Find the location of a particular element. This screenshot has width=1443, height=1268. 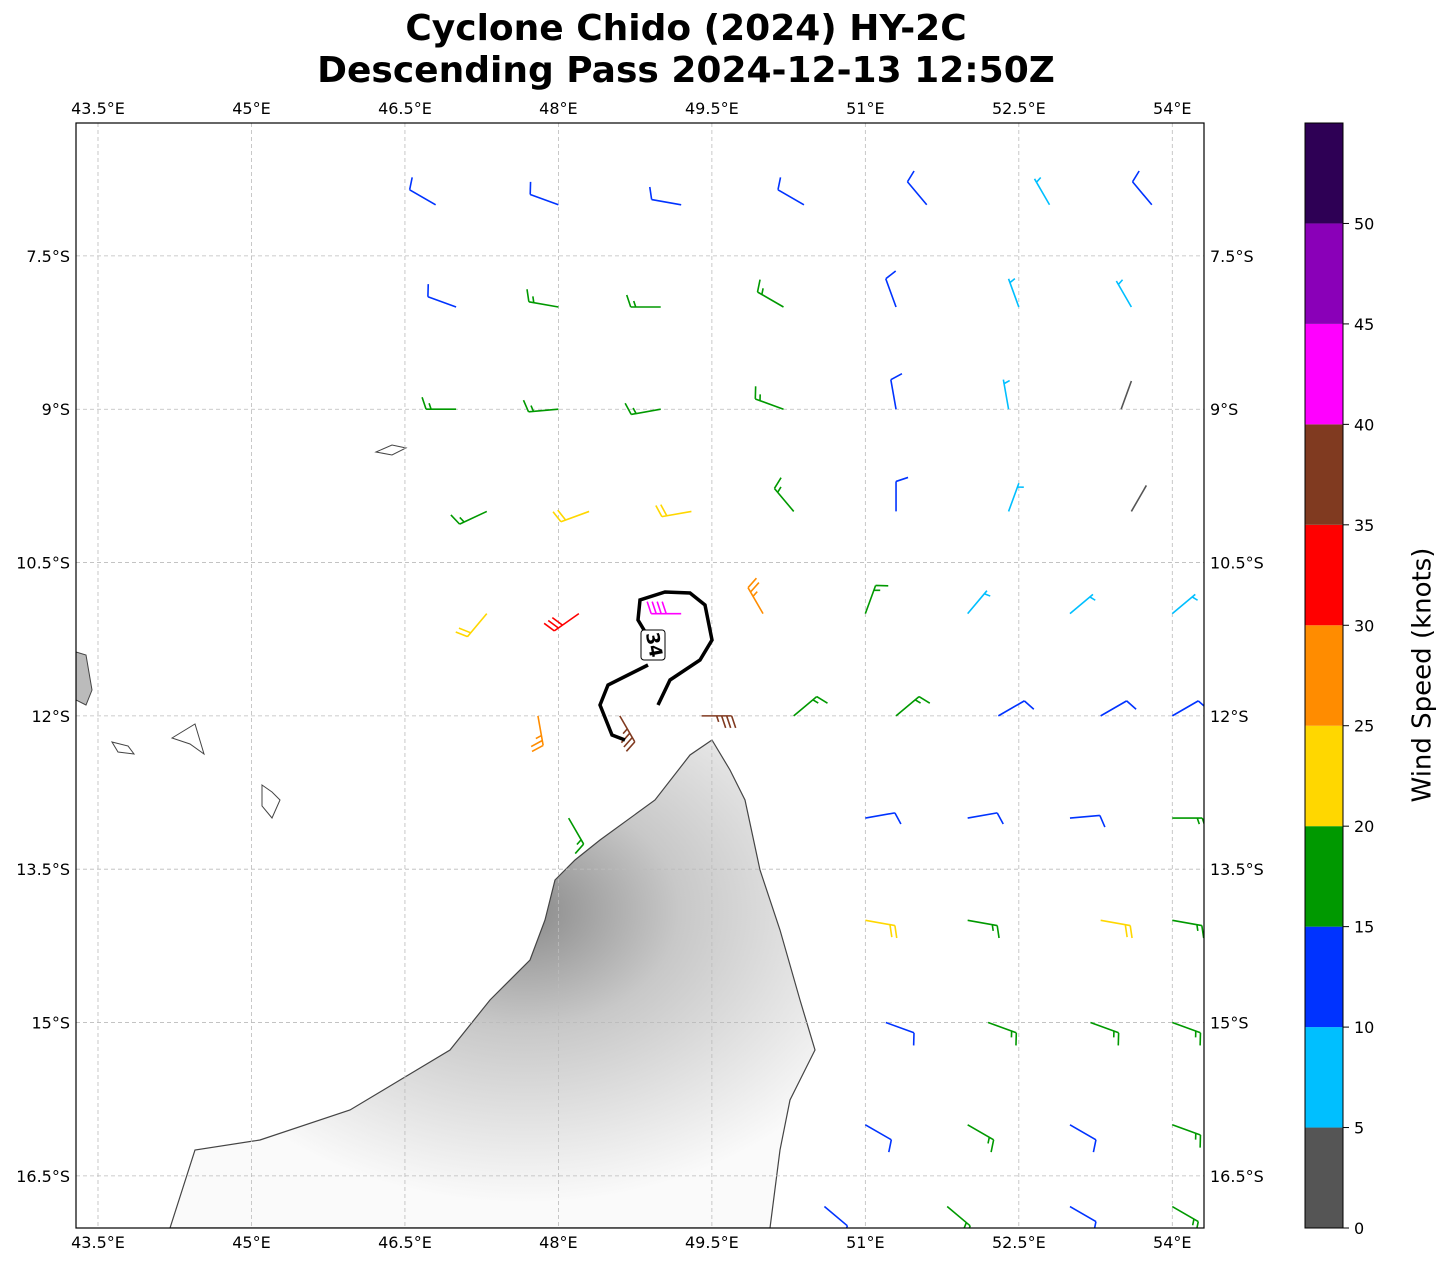

y-tick-label: 9°S is located at coordinates (56, 409).